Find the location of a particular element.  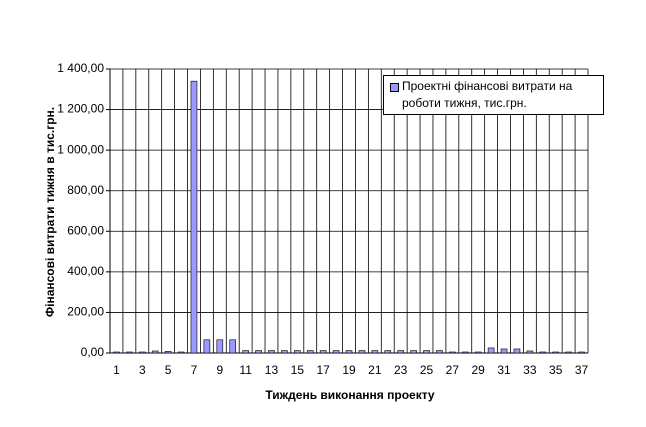

x-tick-label: 3 is located at coordinates (142, 370).